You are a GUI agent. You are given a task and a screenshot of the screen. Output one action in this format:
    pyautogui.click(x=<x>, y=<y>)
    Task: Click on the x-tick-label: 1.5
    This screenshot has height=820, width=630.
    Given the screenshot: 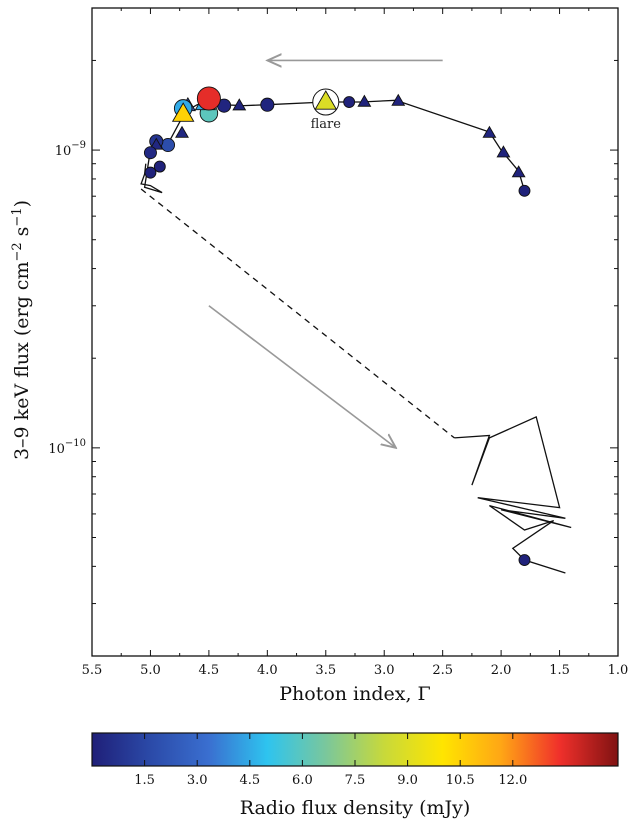 What is the action you would take?
    pyautogui.click(x=559, y=670)
    